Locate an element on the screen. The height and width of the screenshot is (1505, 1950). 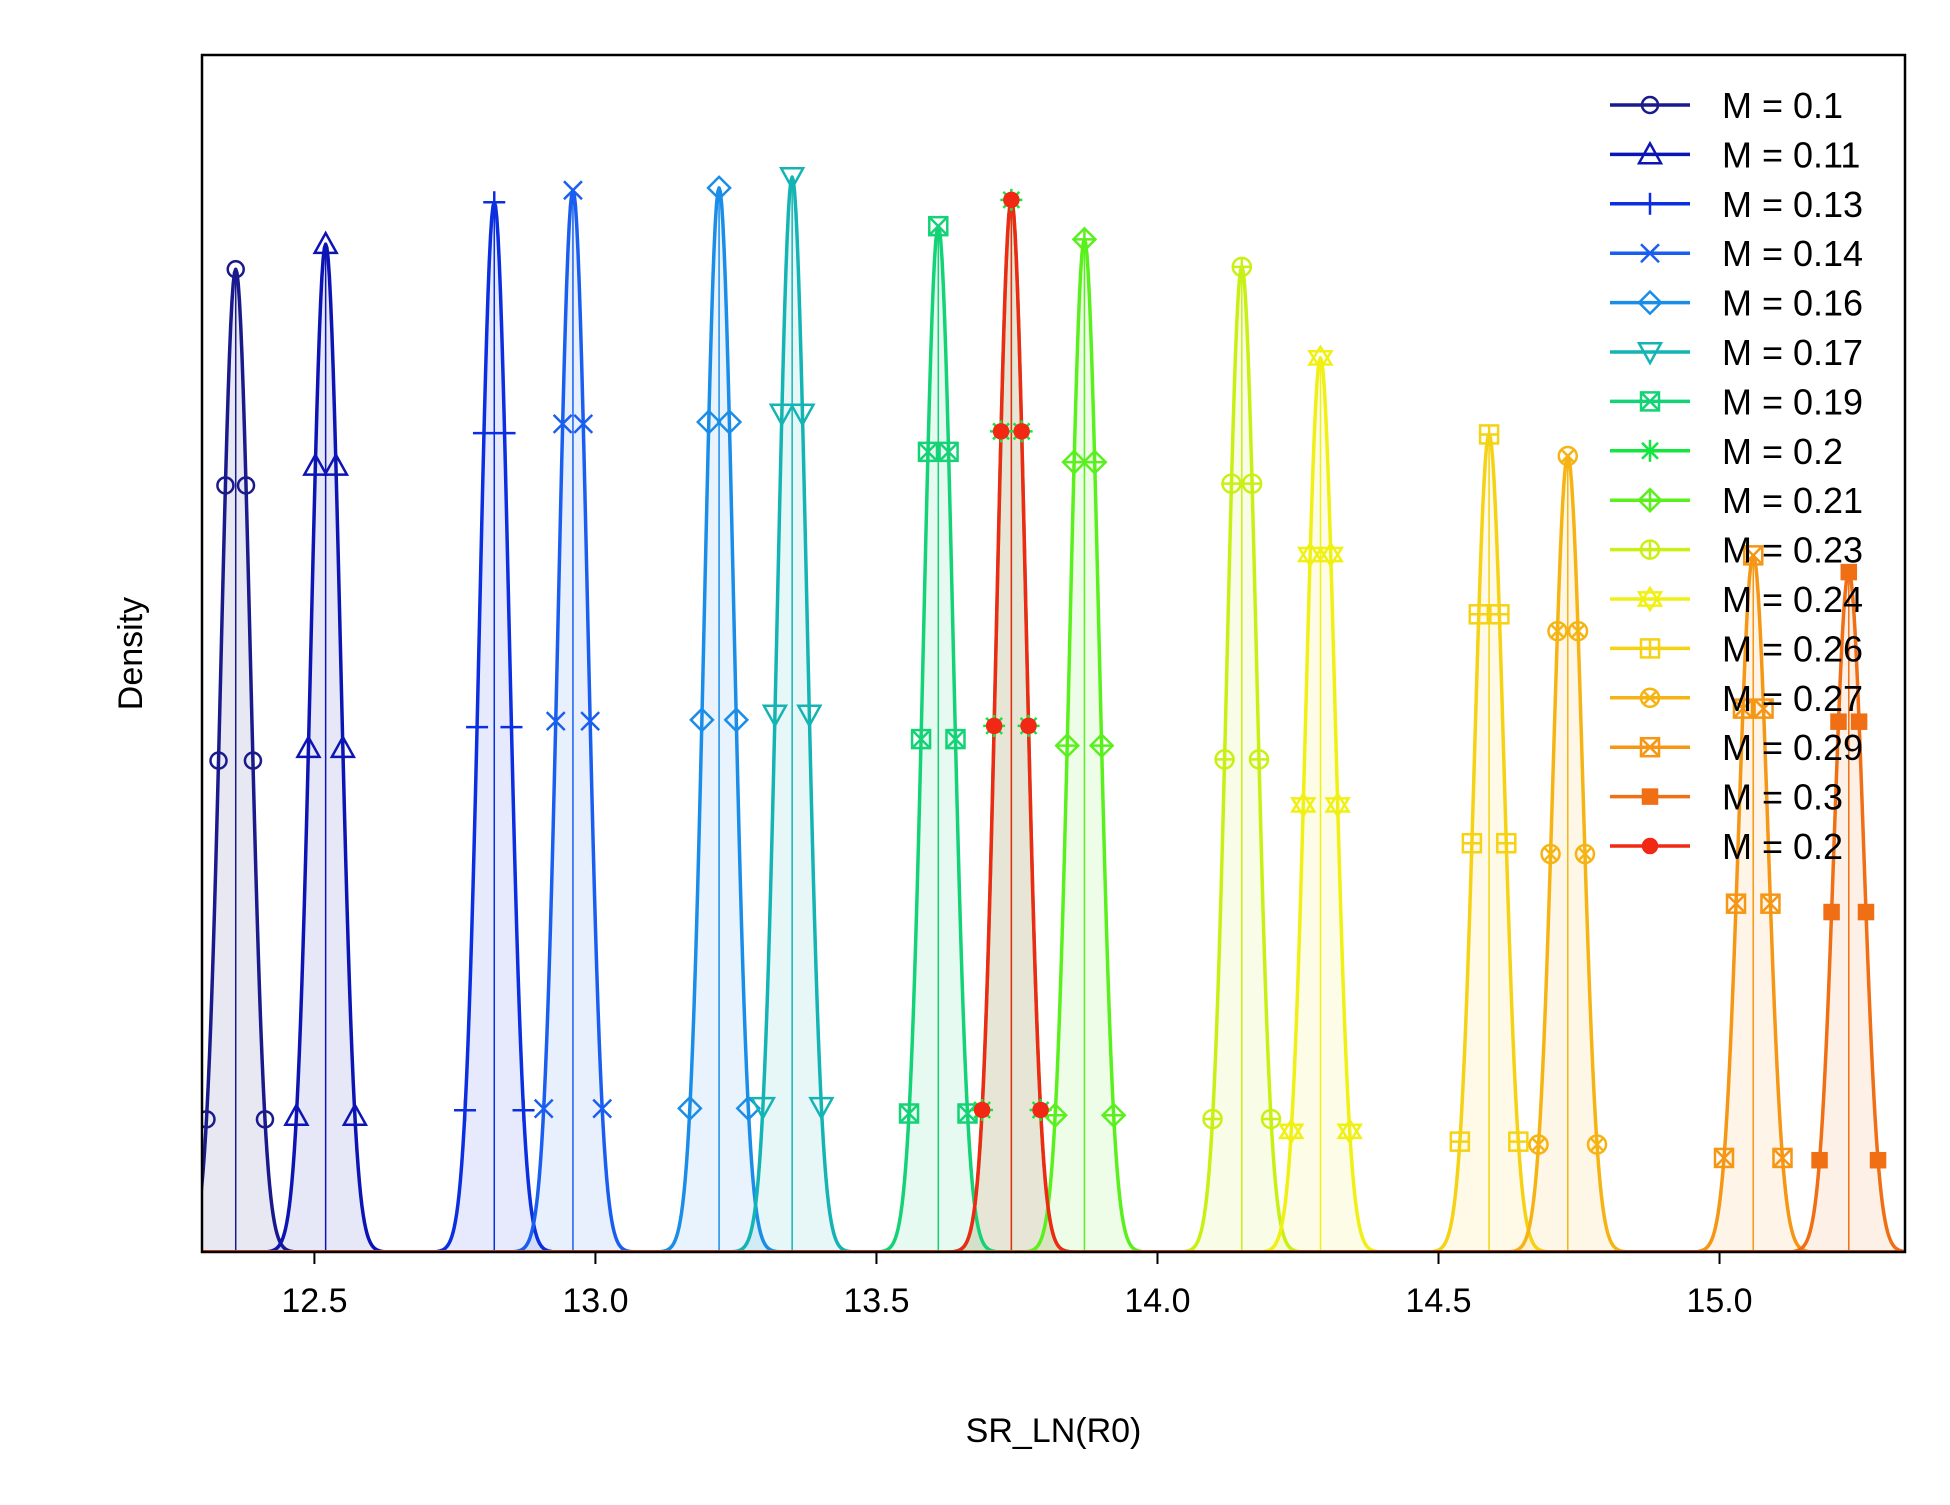
curve-marker-3-1-left is located at coordinates (555, 721).